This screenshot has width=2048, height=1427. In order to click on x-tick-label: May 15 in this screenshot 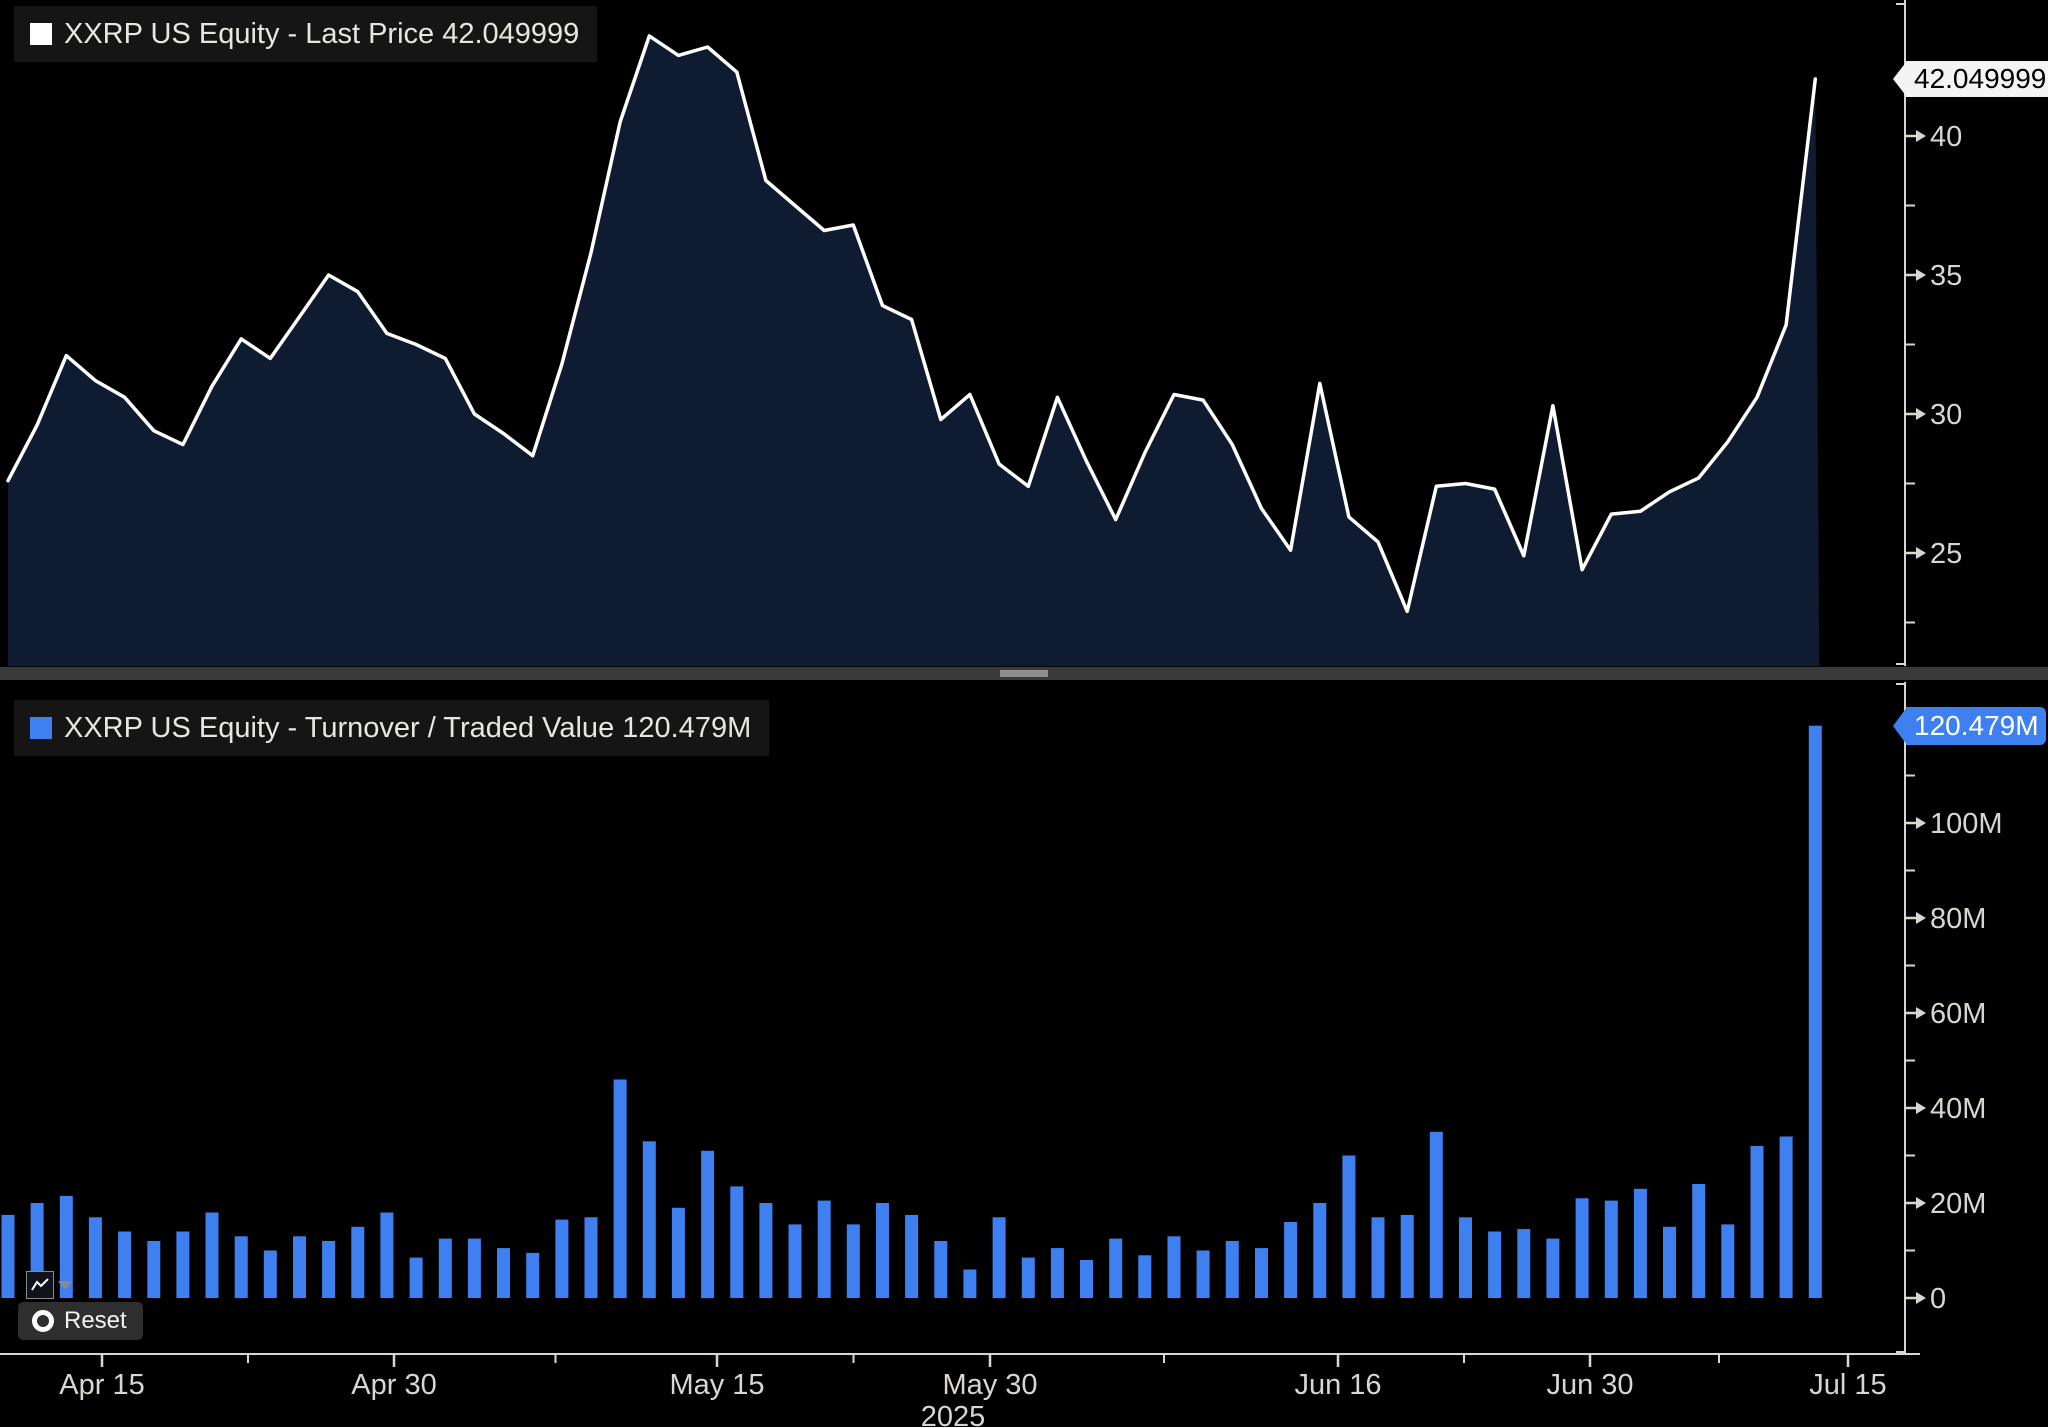, I will do `click(716, 1385)`.